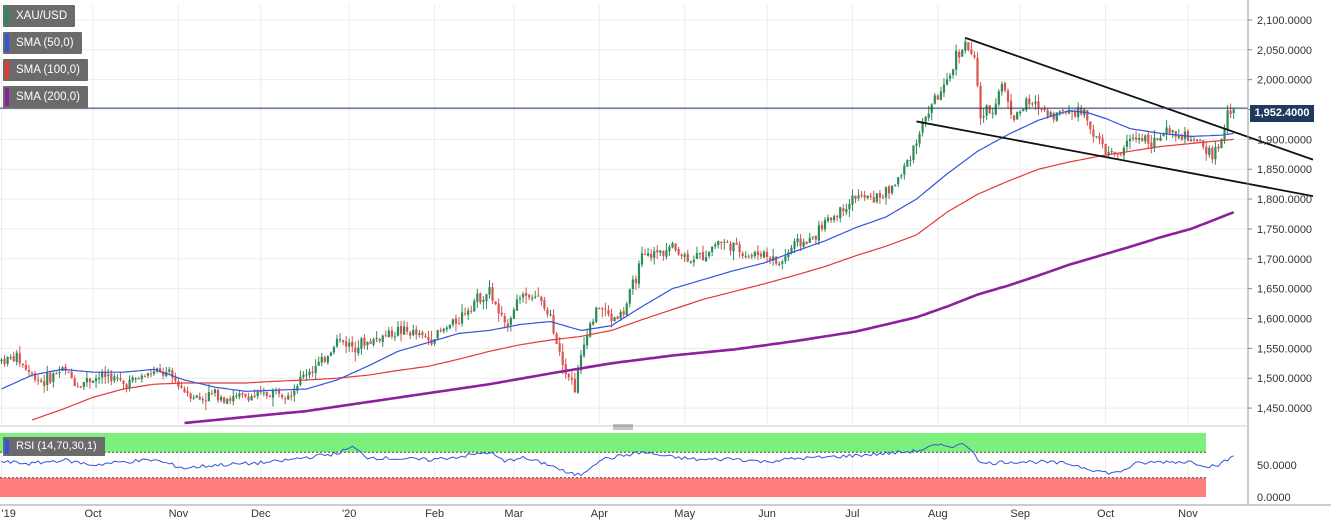  I want to click on y-tick-label: 1,600.0000, so click(1284, 320).